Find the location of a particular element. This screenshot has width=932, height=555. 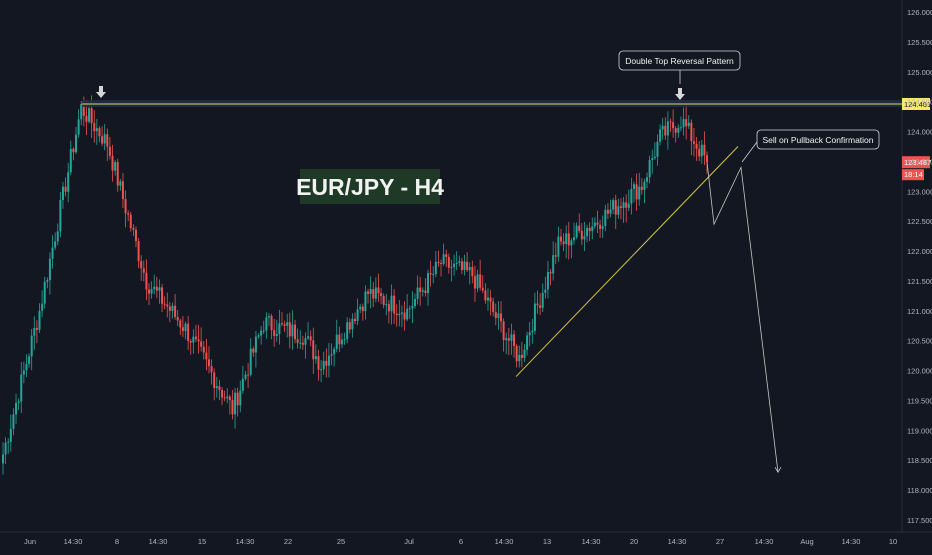

projection-arrowhead is located at coordinates (778, 469).